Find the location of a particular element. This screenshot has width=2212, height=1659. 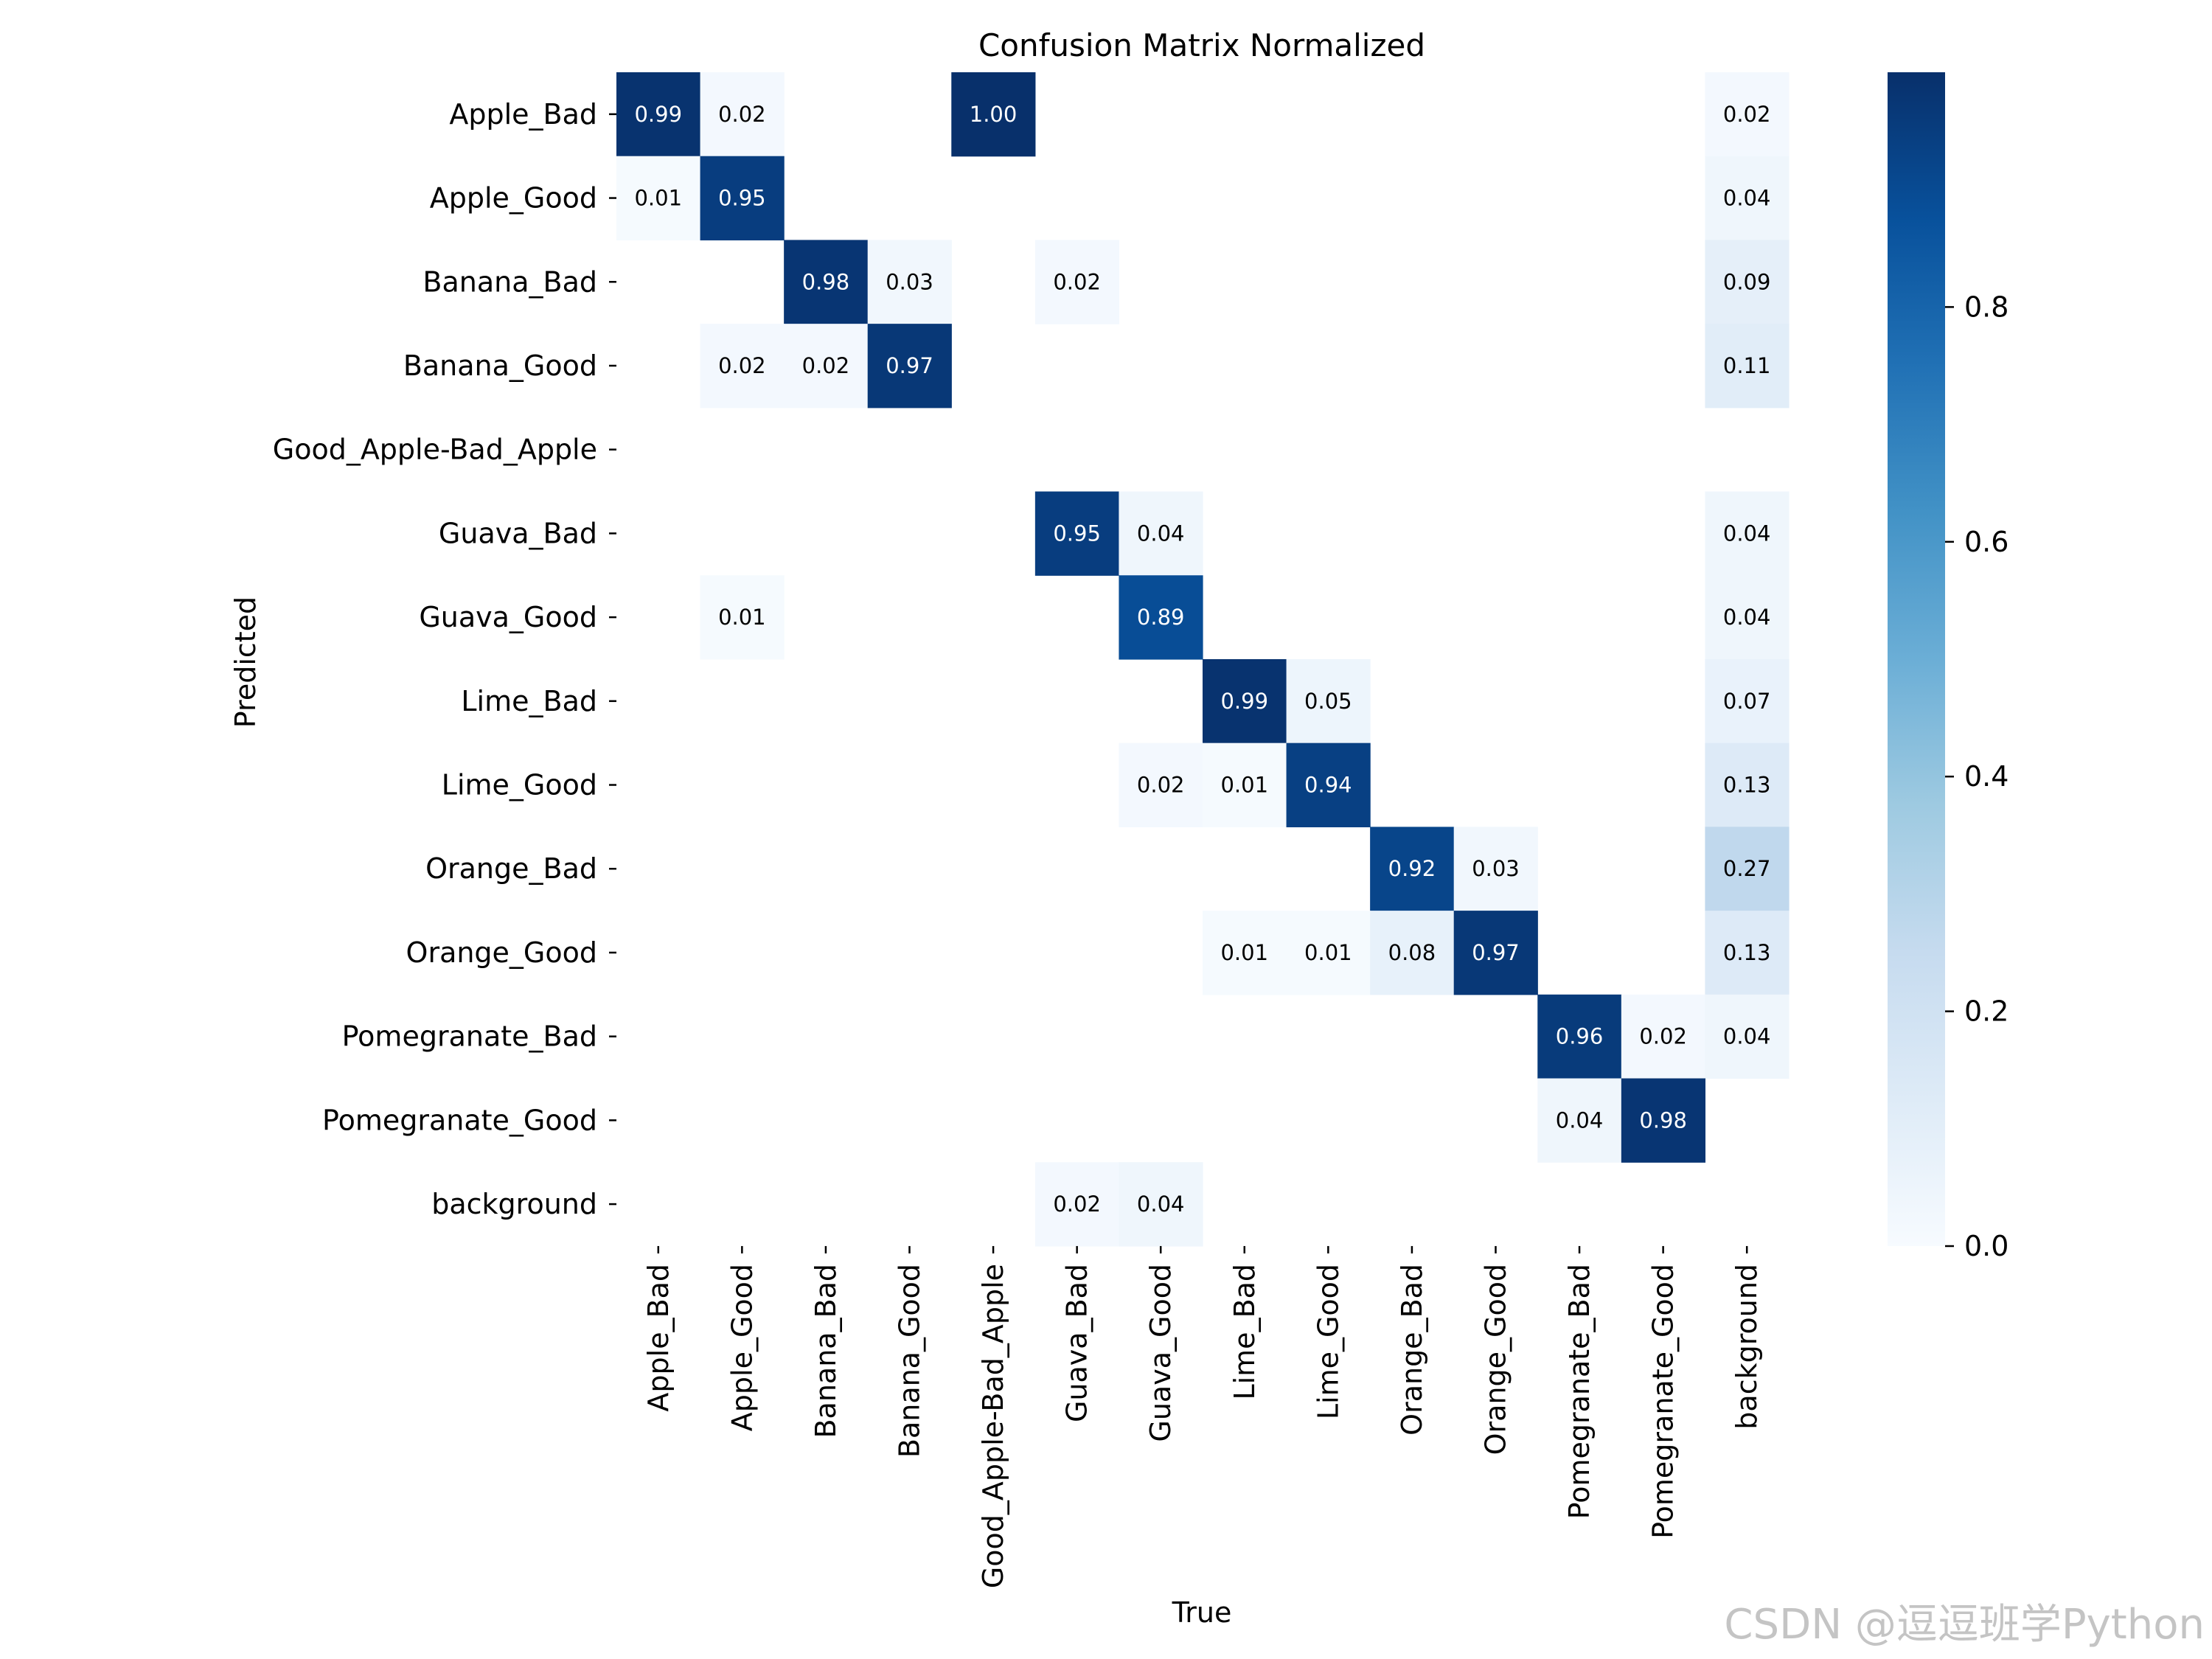

x-axis-label: True is located at coordinates (1202, 1612).